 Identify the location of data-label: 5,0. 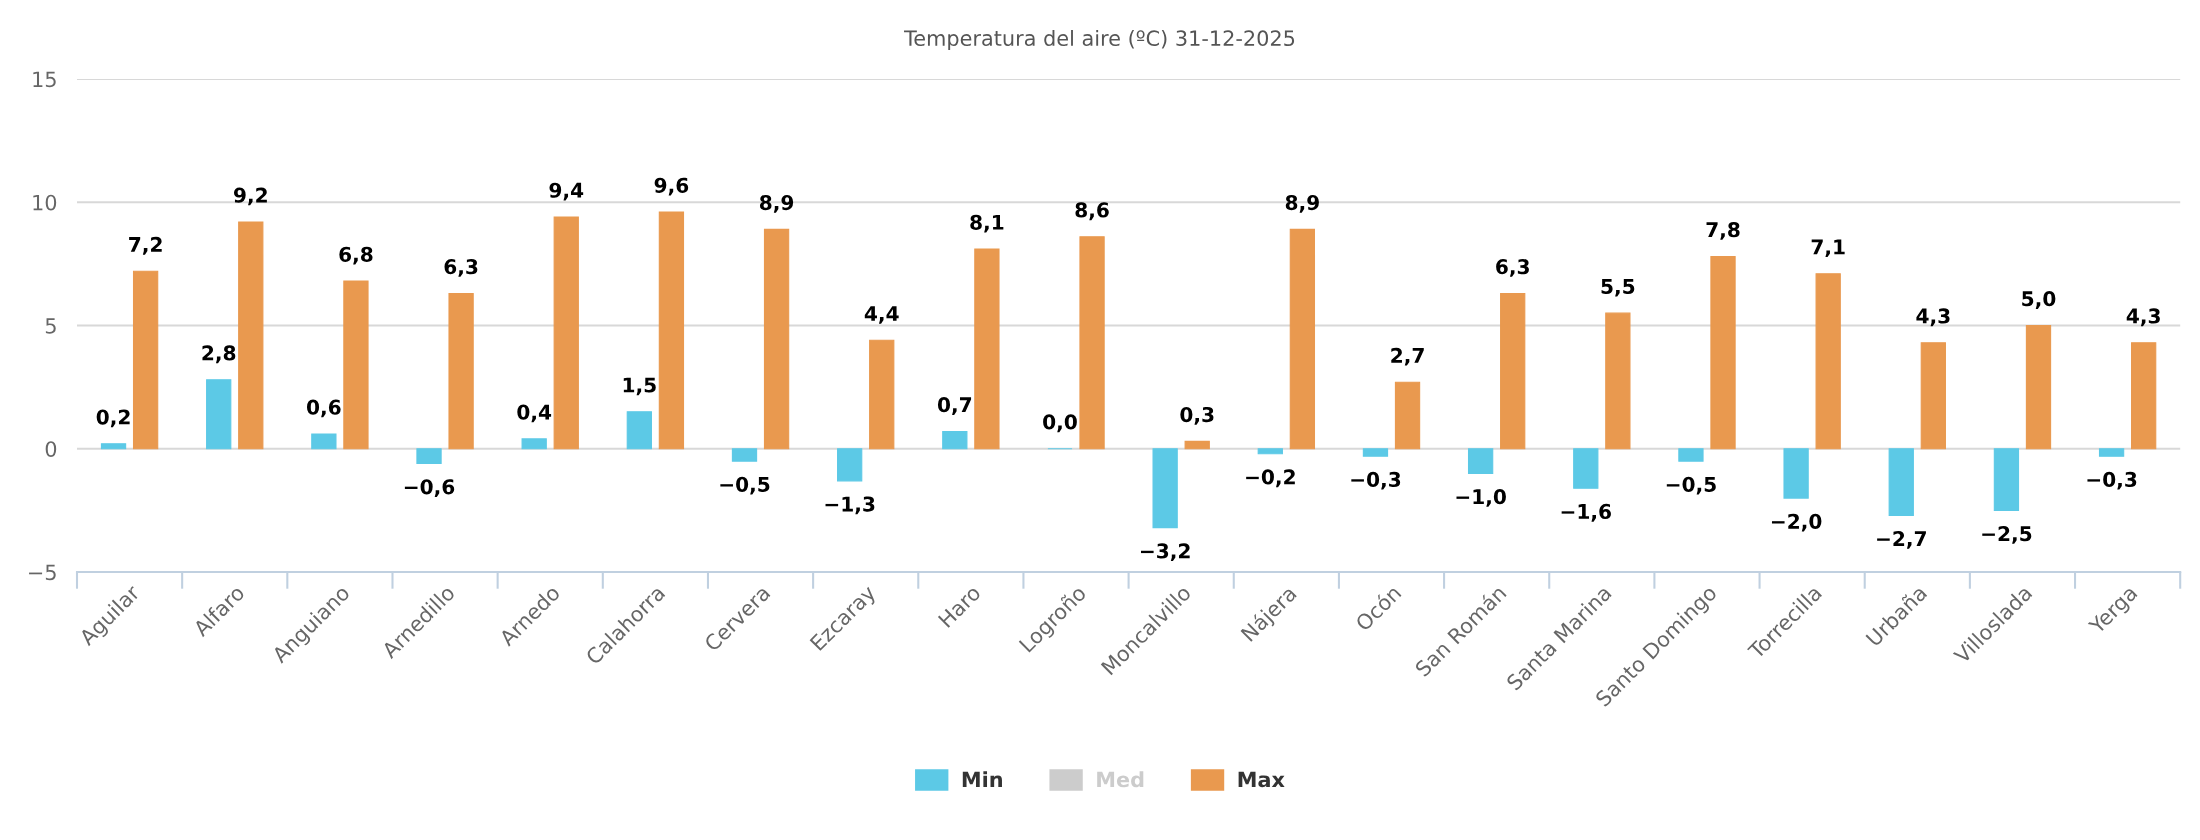
(2039, 300).